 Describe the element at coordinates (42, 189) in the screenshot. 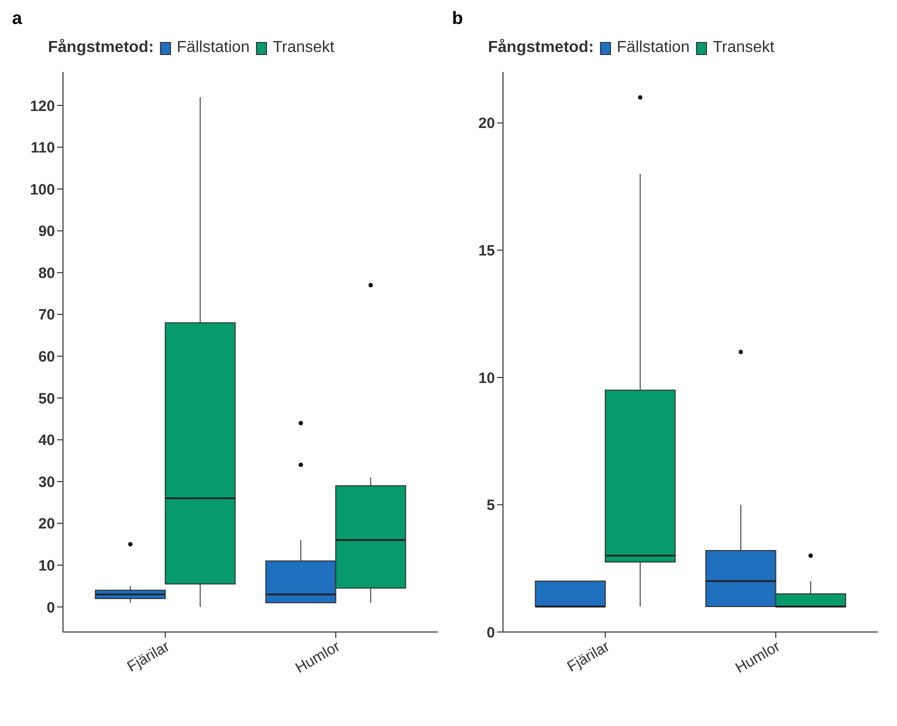

I see `y-tick-label: 100` at that location.